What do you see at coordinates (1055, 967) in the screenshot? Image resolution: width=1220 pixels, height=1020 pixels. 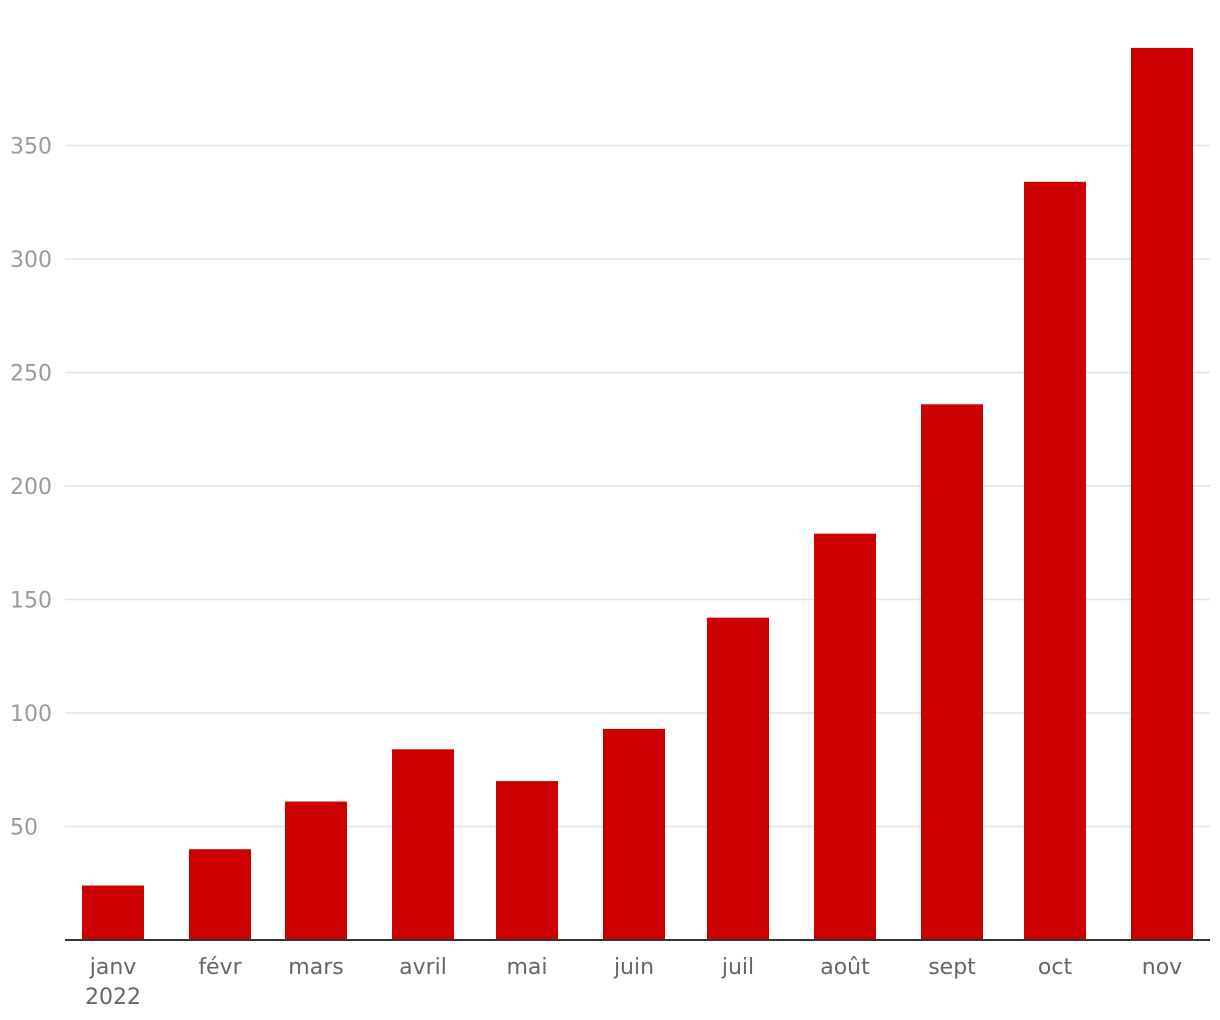 I see `x-tick-label-oct: oct` at bounding box center [1055, 967].